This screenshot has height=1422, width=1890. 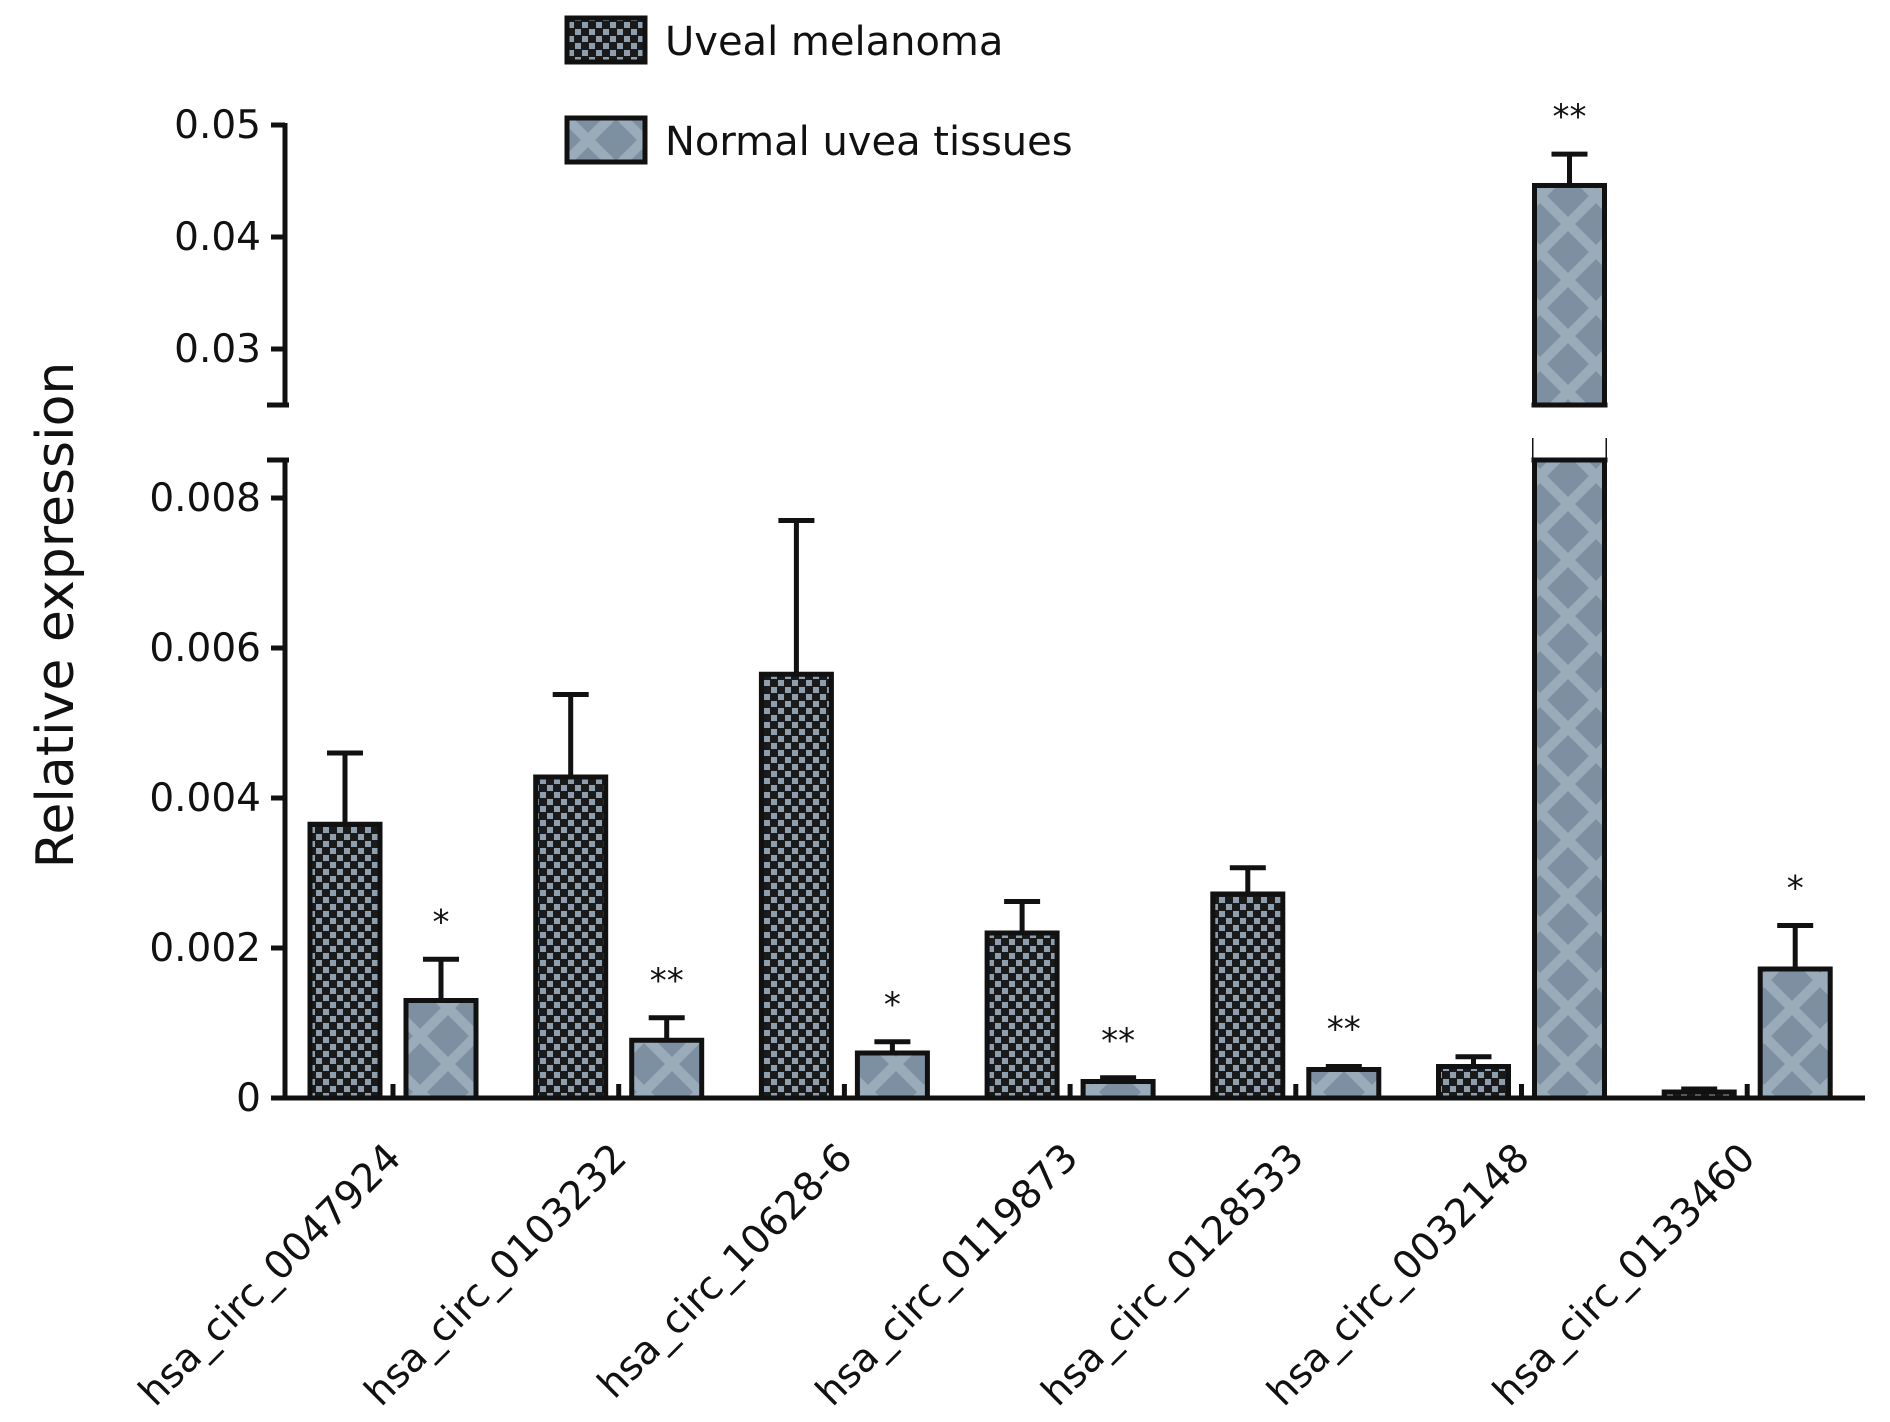 What do you see at coordinates (1569, 432) in the screenshot?
I see `bar-break-gap` at bounding box center [1569, 432].